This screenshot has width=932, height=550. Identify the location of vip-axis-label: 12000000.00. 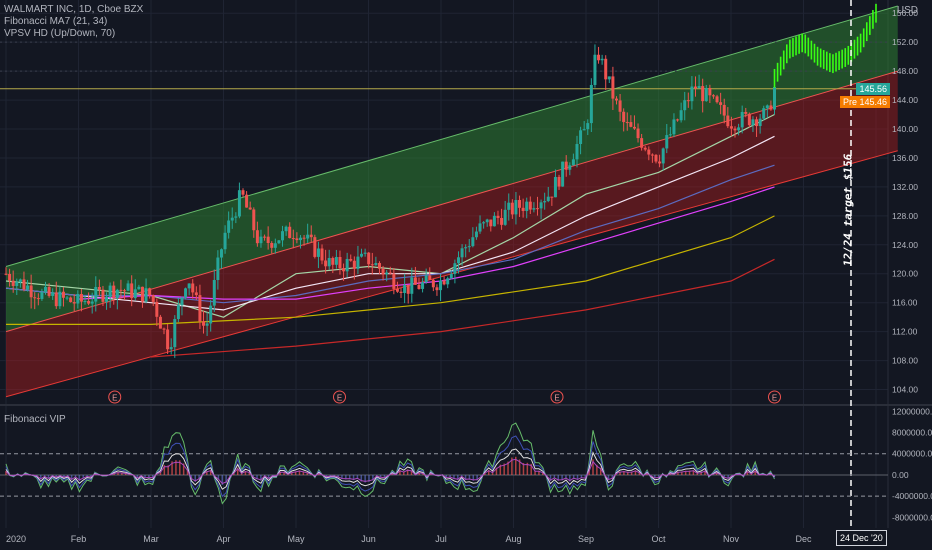
(912, 411).